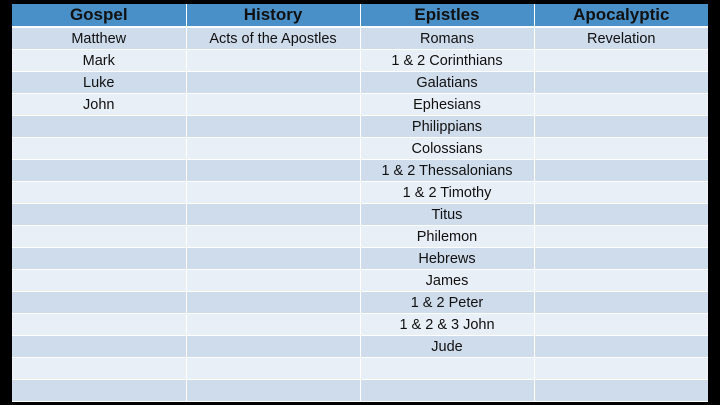 This screenshot has height=405, width=720. I want to click on table-row: Titus, so click(360, 214).